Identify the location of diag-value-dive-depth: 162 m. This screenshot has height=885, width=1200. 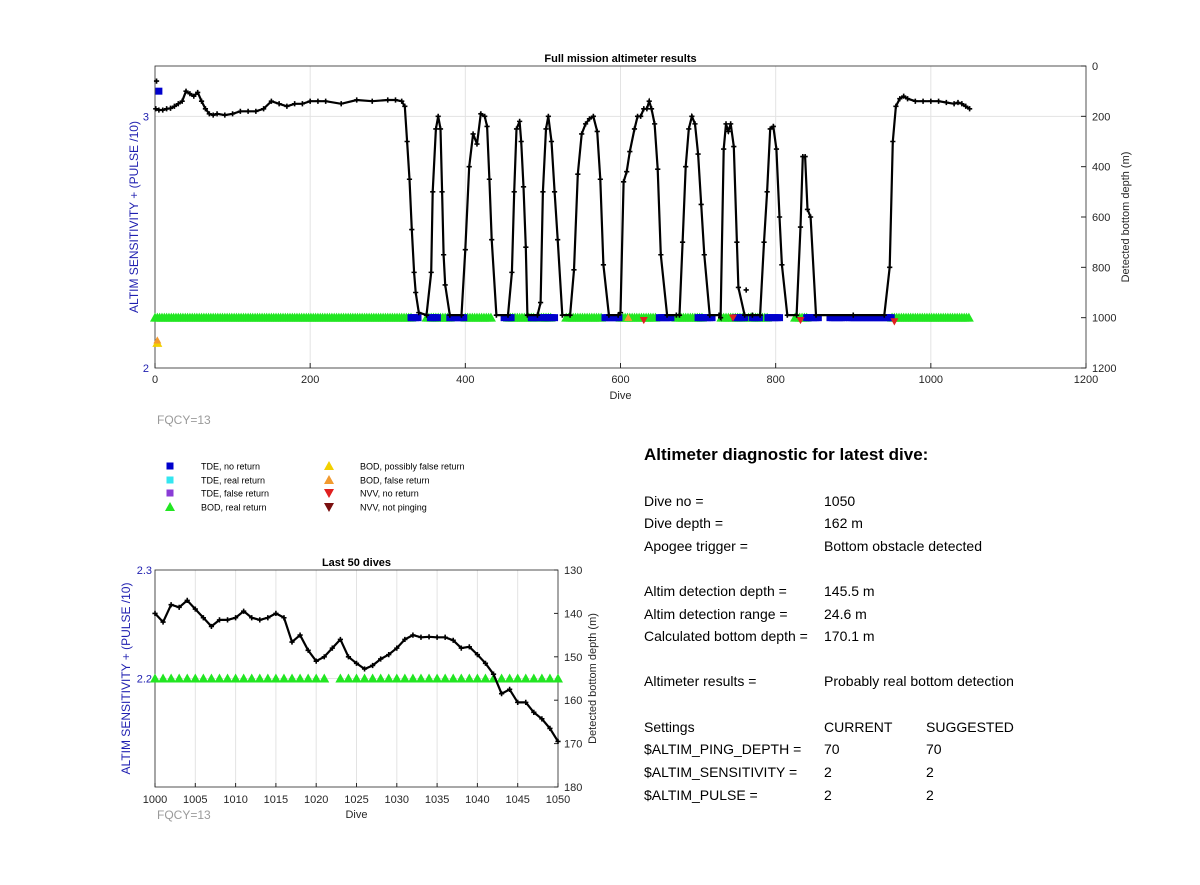
(843, 523).